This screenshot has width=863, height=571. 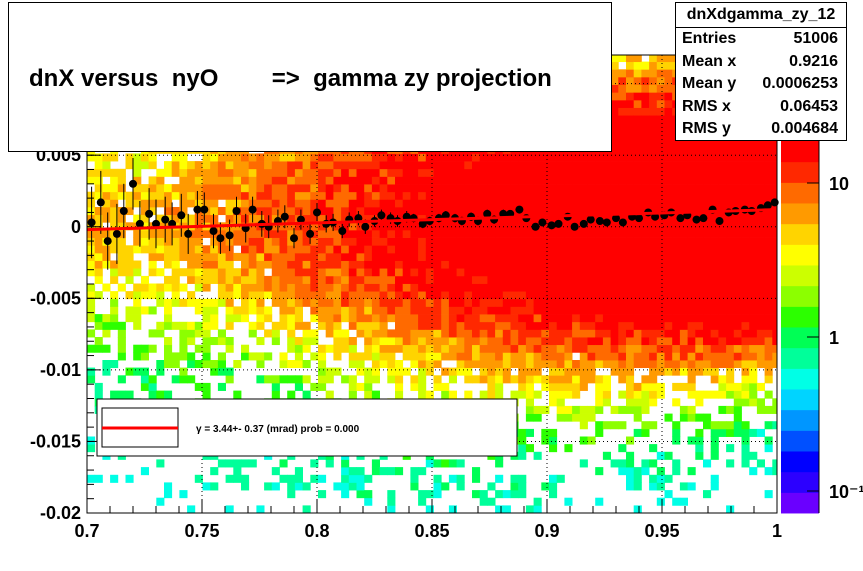 What do you see at coordinates (709, 61) in the screenshot?
I see `stats-label: Mean x` at bounding box center [709, 61].